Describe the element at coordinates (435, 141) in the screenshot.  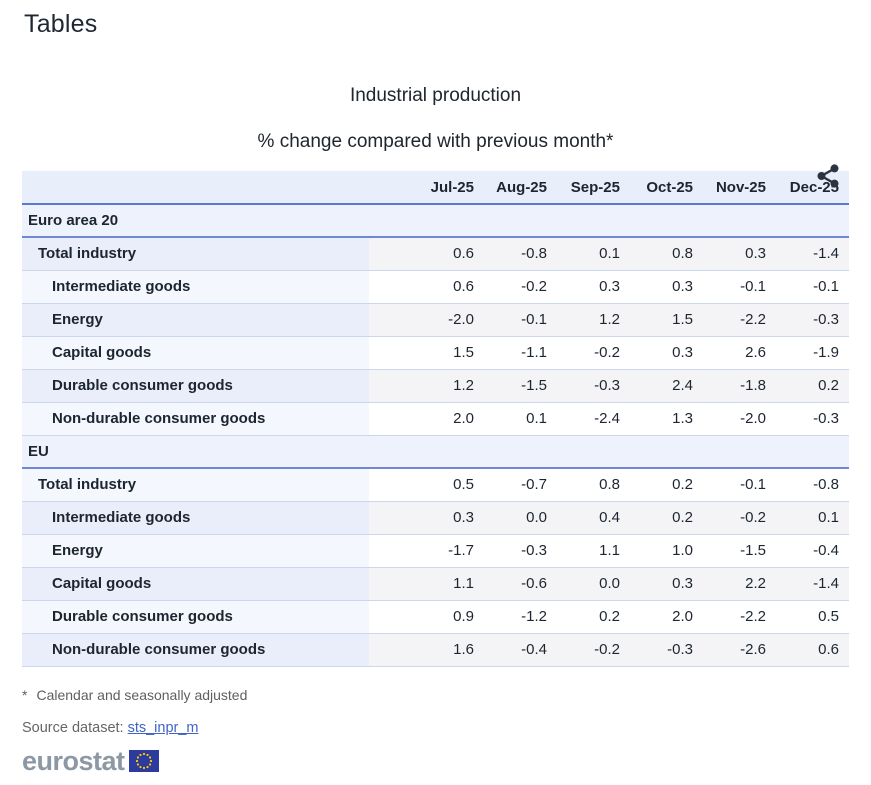
I see `table-subtitle: % change compared with previous month*` at that location.